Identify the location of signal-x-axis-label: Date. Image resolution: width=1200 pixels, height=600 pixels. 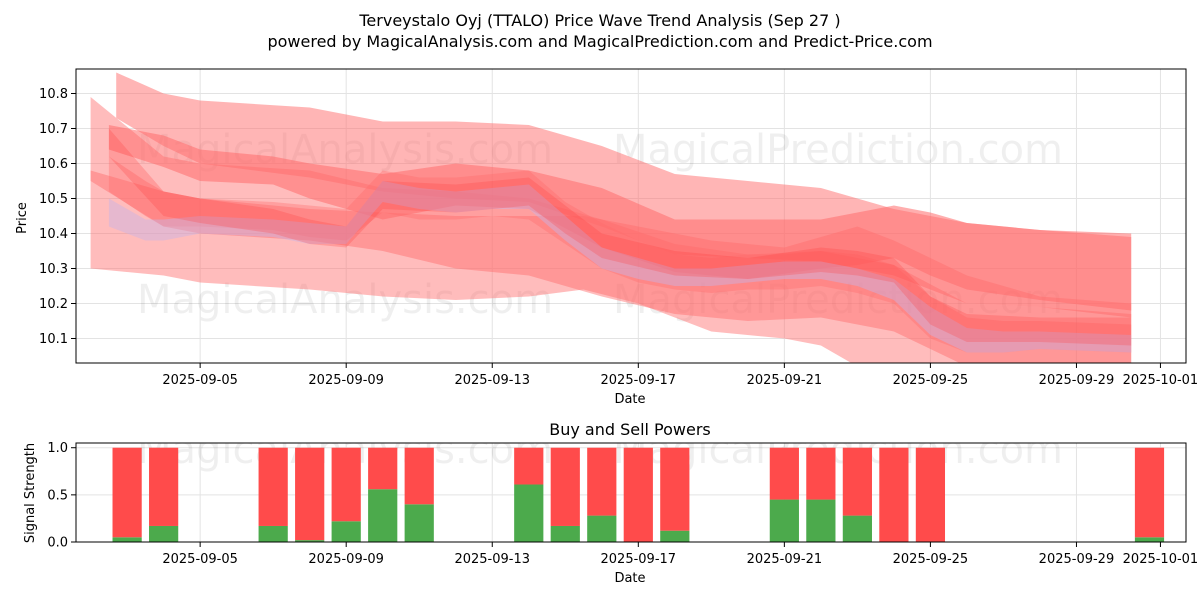
(629, 578).